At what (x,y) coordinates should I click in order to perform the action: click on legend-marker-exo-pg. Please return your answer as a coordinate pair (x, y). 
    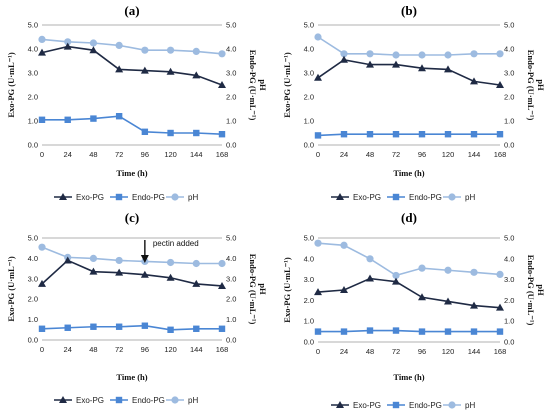
    Looking at the image, I should click on (340, 196).